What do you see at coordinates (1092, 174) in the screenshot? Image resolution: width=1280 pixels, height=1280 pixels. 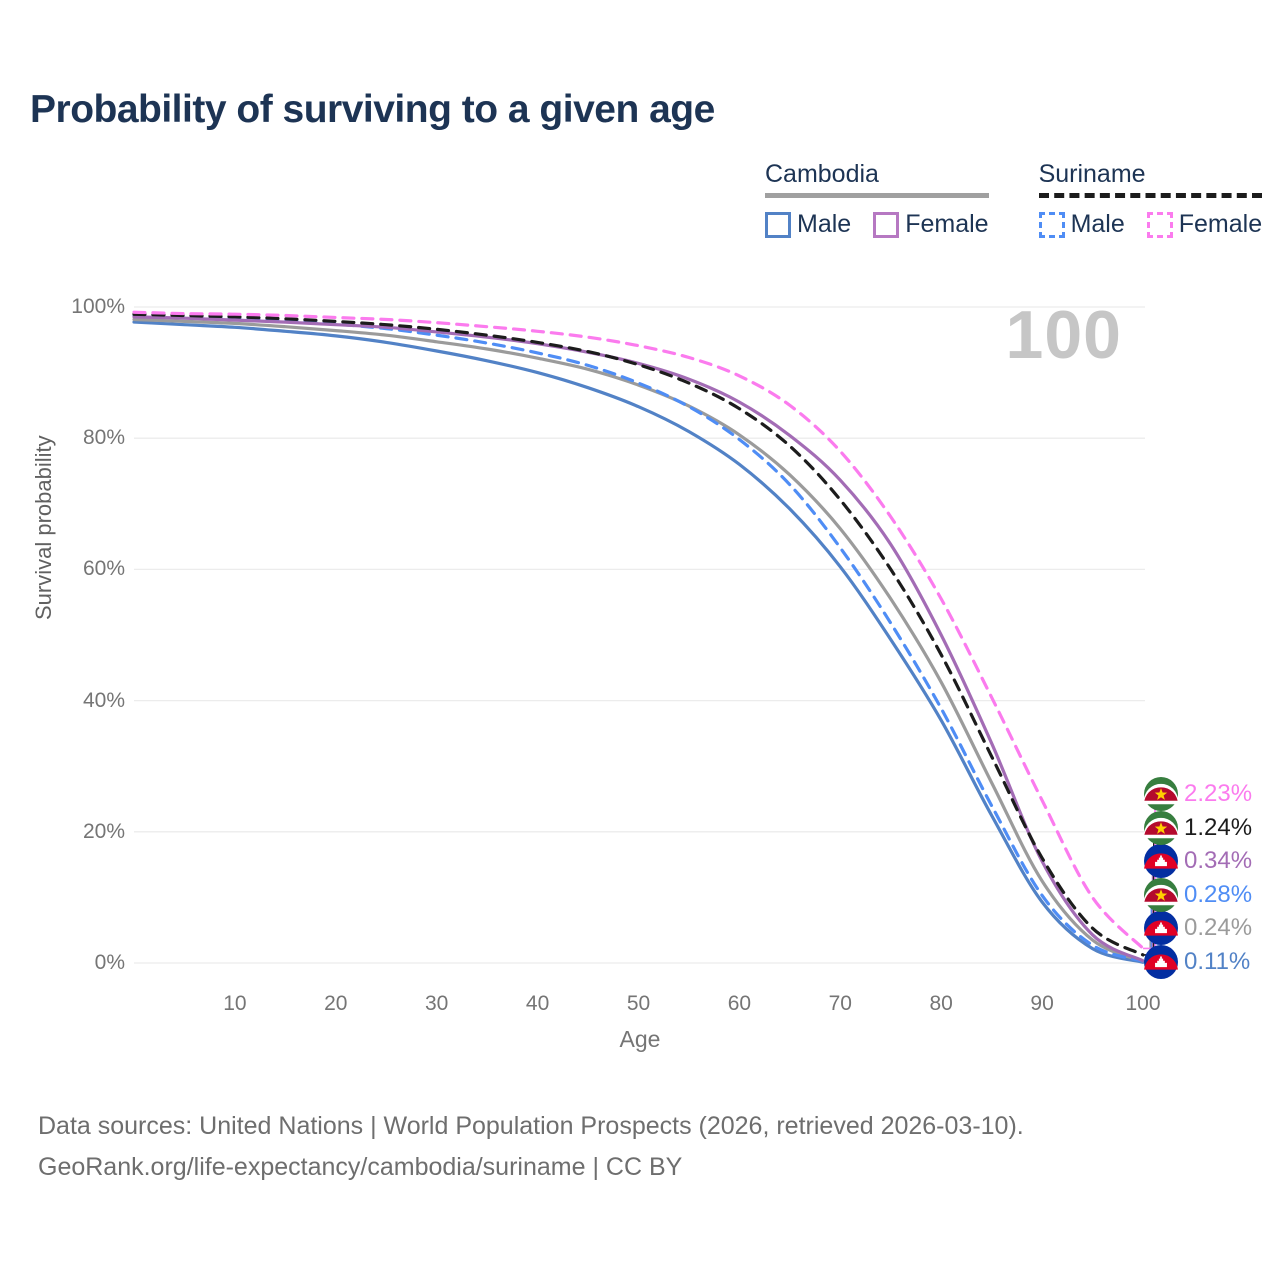 I see `legend-group-label-suriname: Suriname` at bounding box center [1092, 174].